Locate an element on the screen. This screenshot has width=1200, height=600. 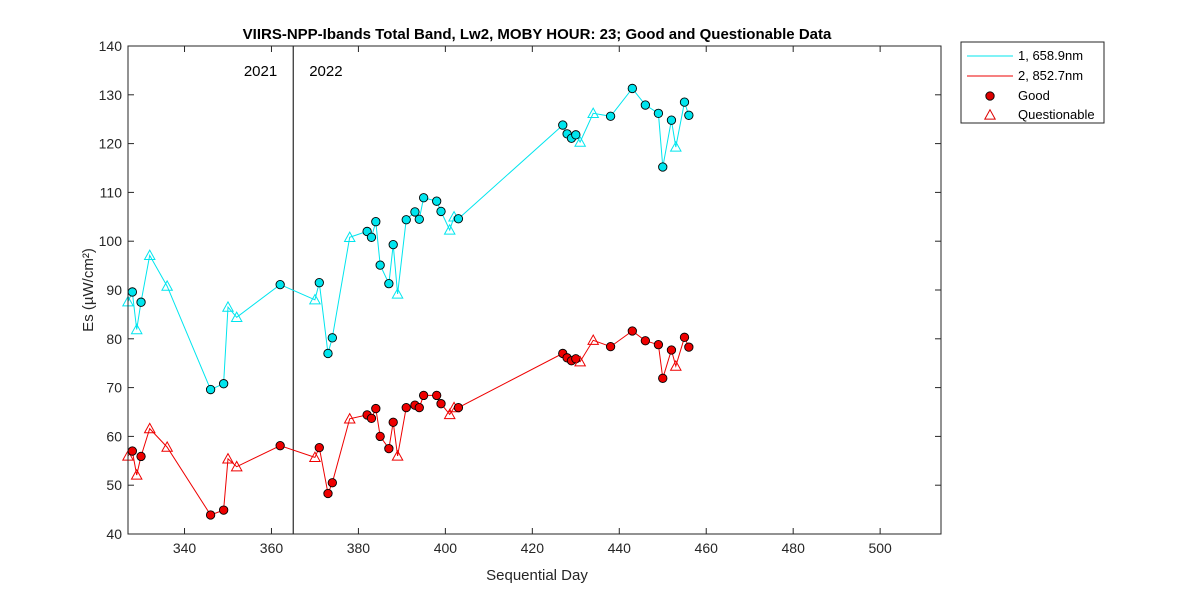
legend: 1, 658.9nm 2, 852.7nm Good Questionable is located at coordinates (1032, 82).